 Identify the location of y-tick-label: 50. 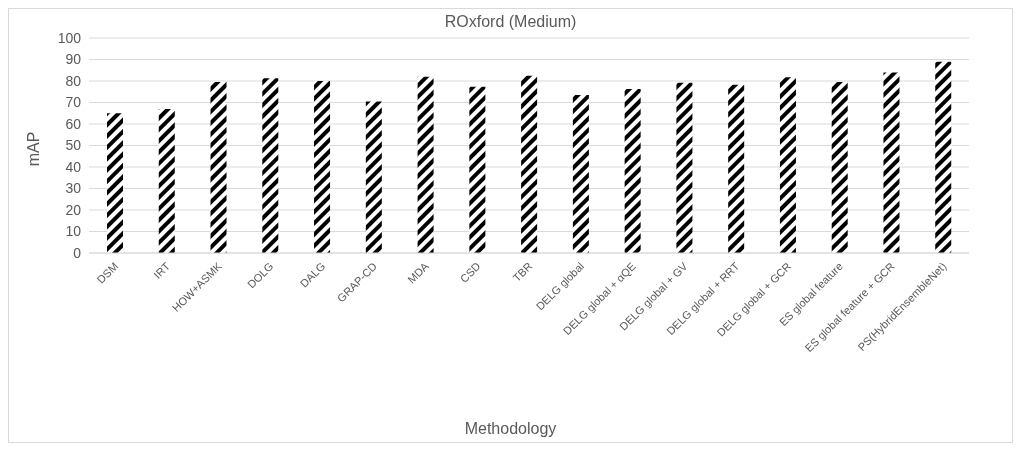
(73, 145).